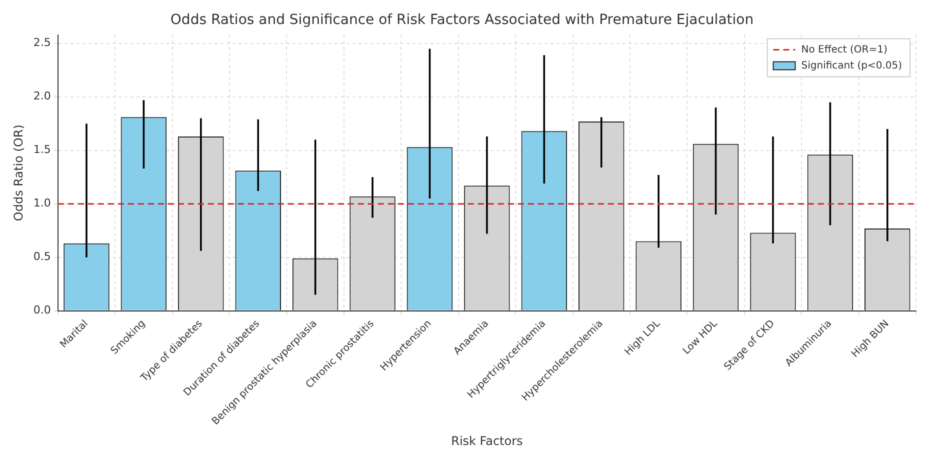  Describe the element at coordinates (42, 310) in the screenshot. I see `y-tick-label: 0.0` at that location.